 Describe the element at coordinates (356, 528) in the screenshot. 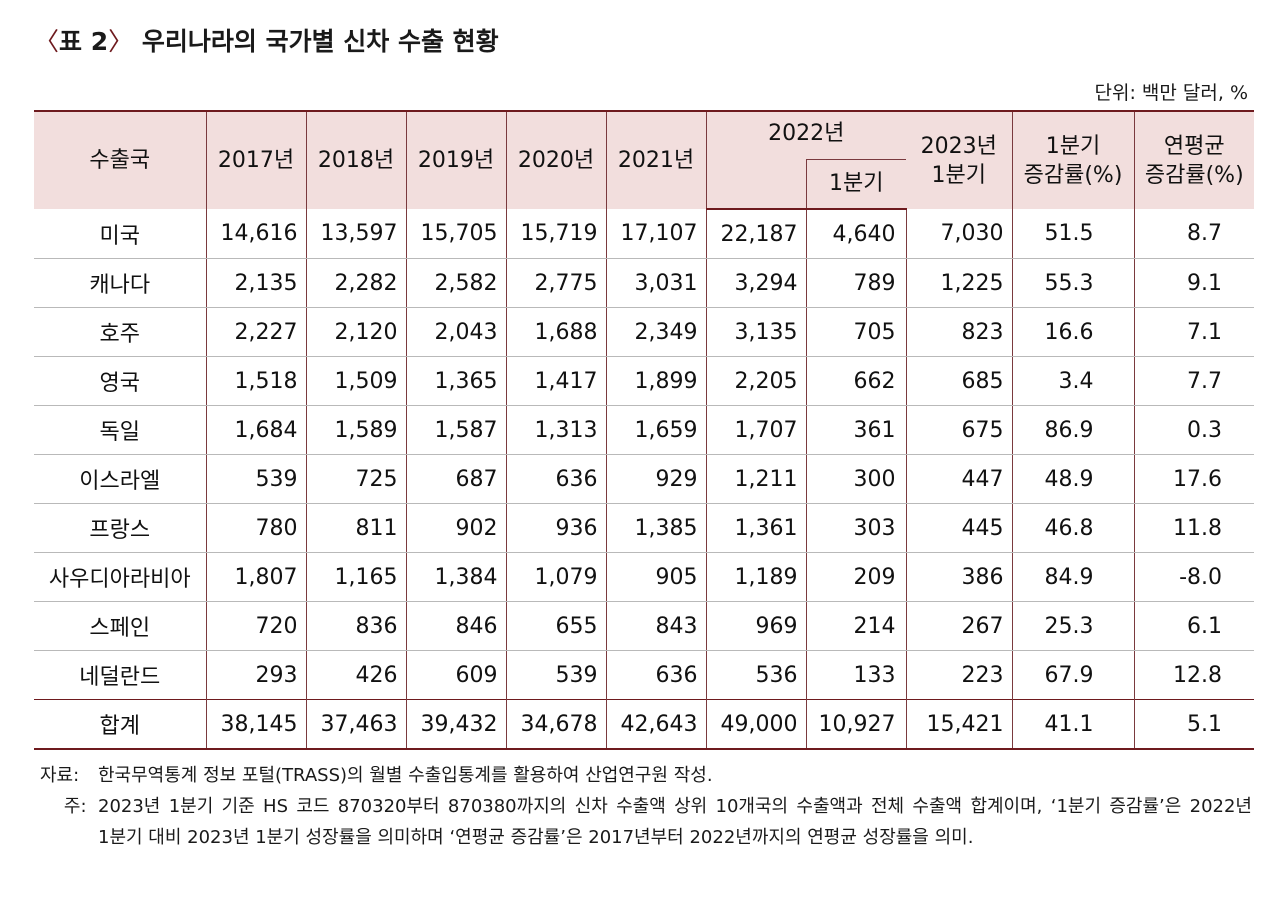

I see `value-cell: 811` at that location.